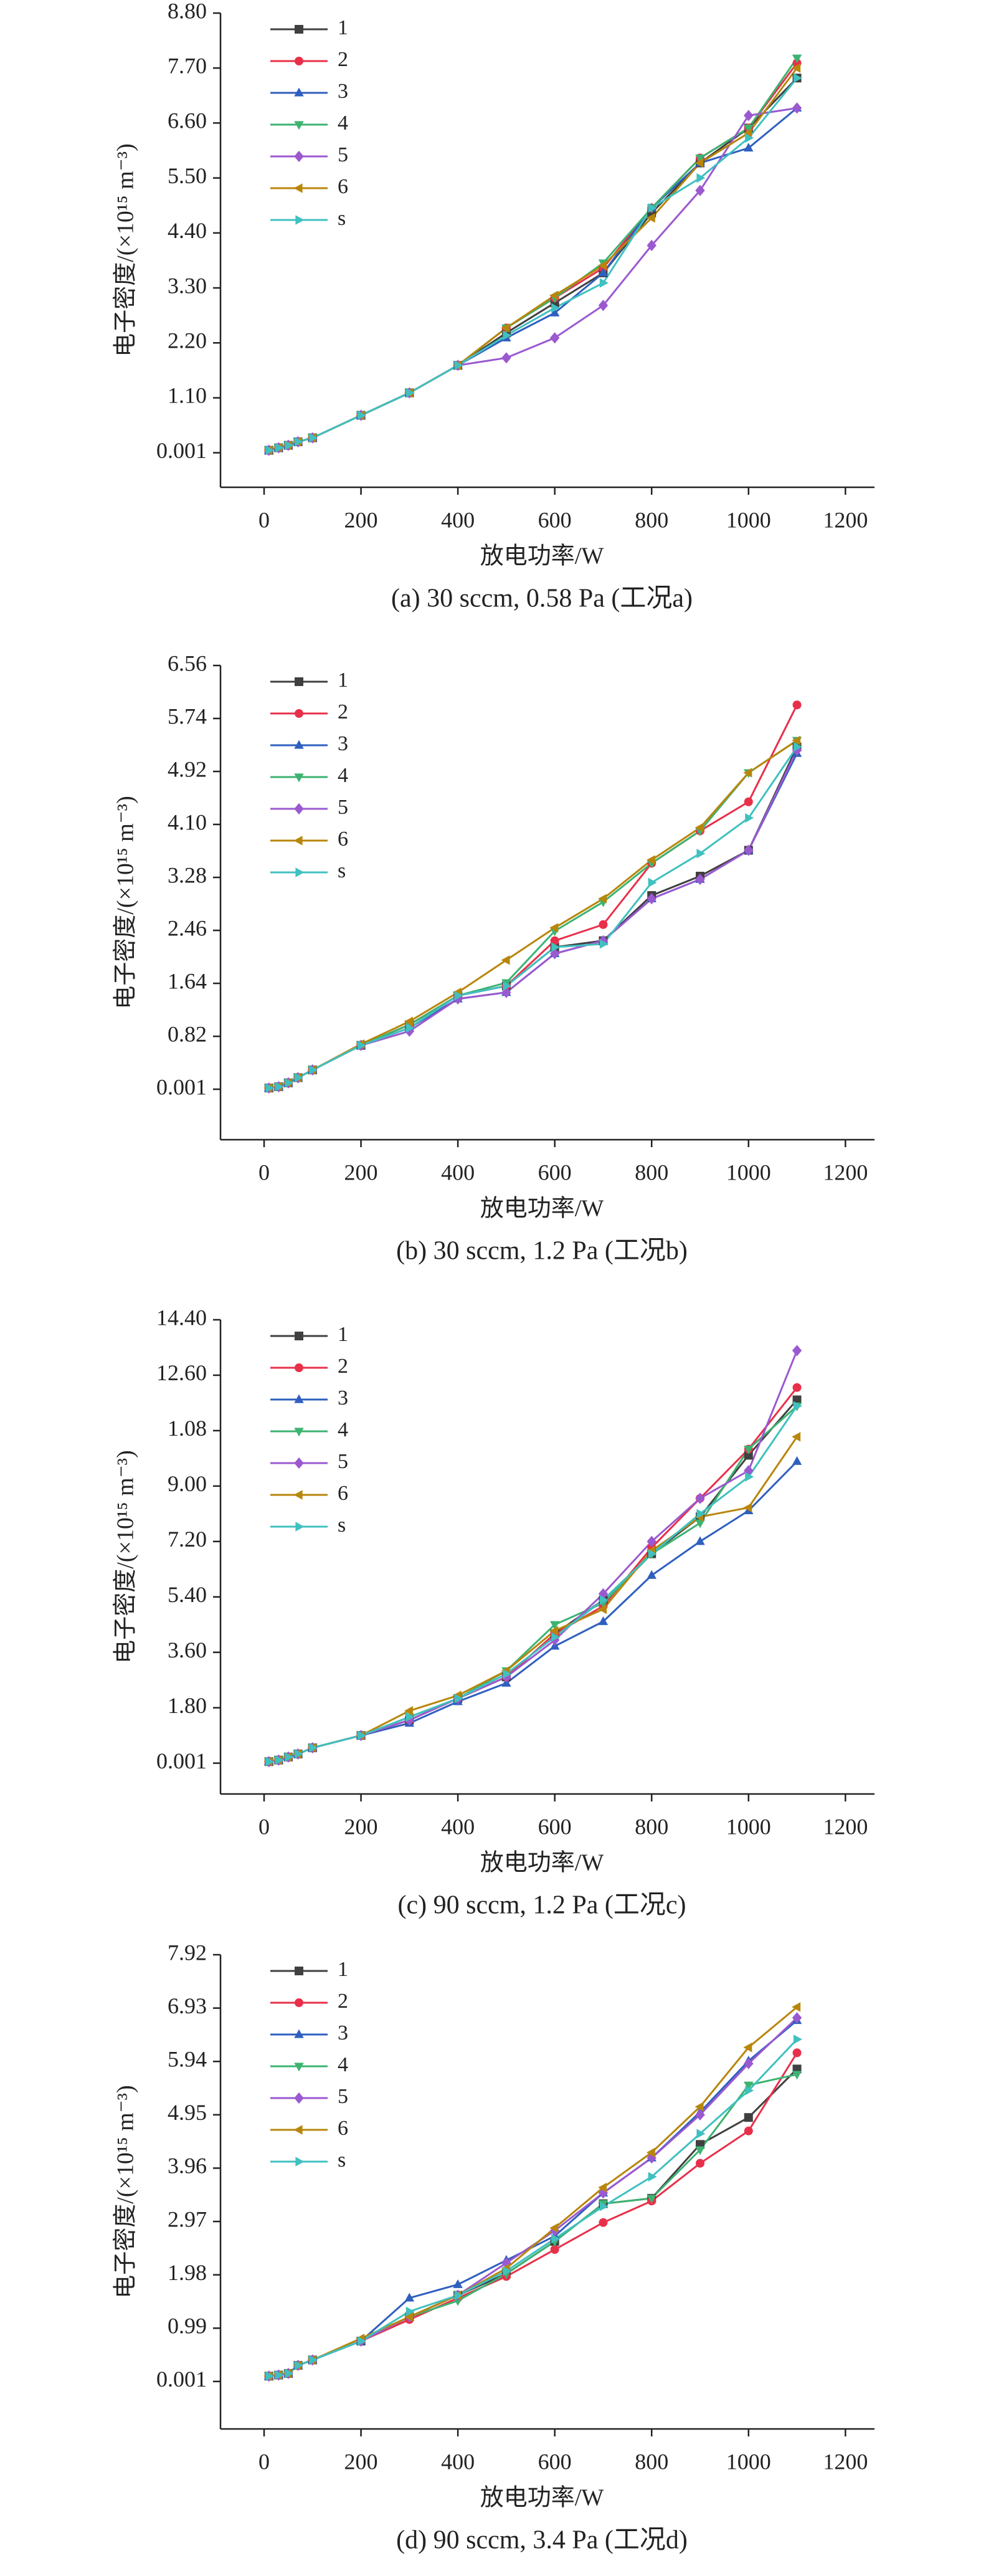 The image size is (981, 2576). Describe the element at coordinates (187, 1706) in the screenshot. I see `y-tick-label: 1.80` at that location.